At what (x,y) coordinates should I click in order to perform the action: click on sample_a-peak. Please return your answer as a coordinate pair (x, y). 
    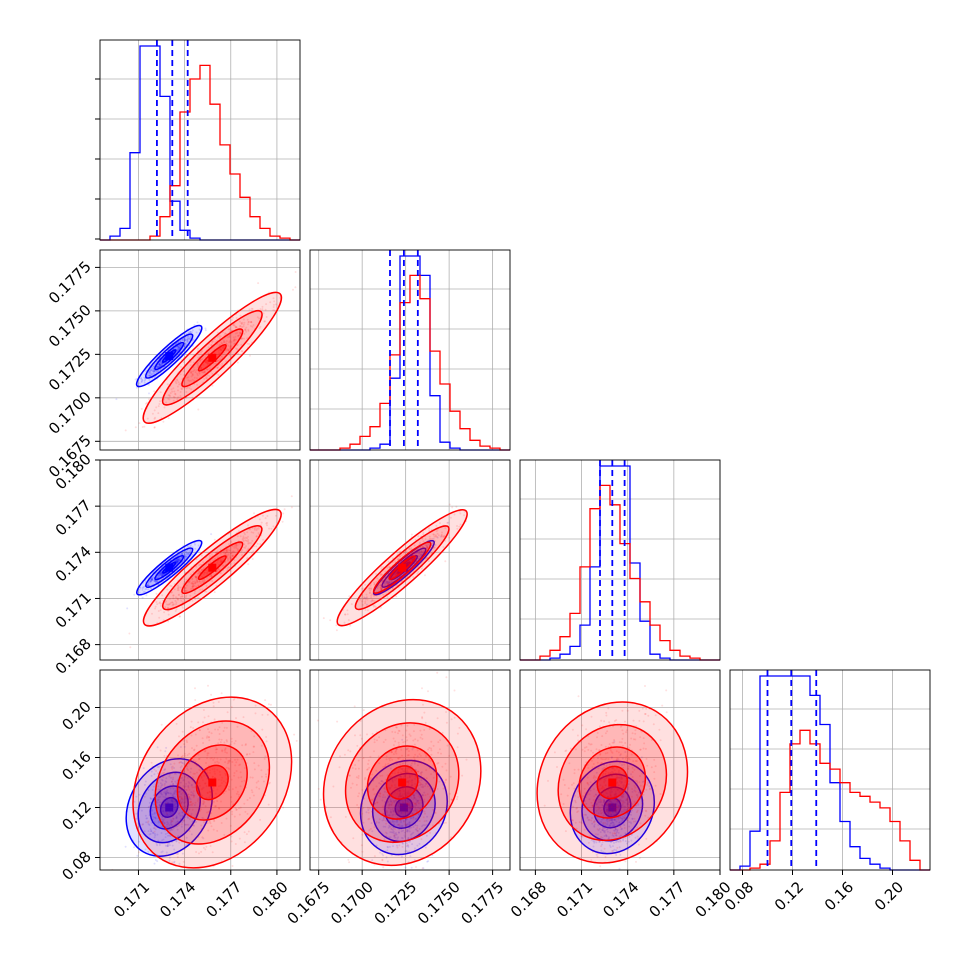
    Looking at the image, I should click on (169, 567).